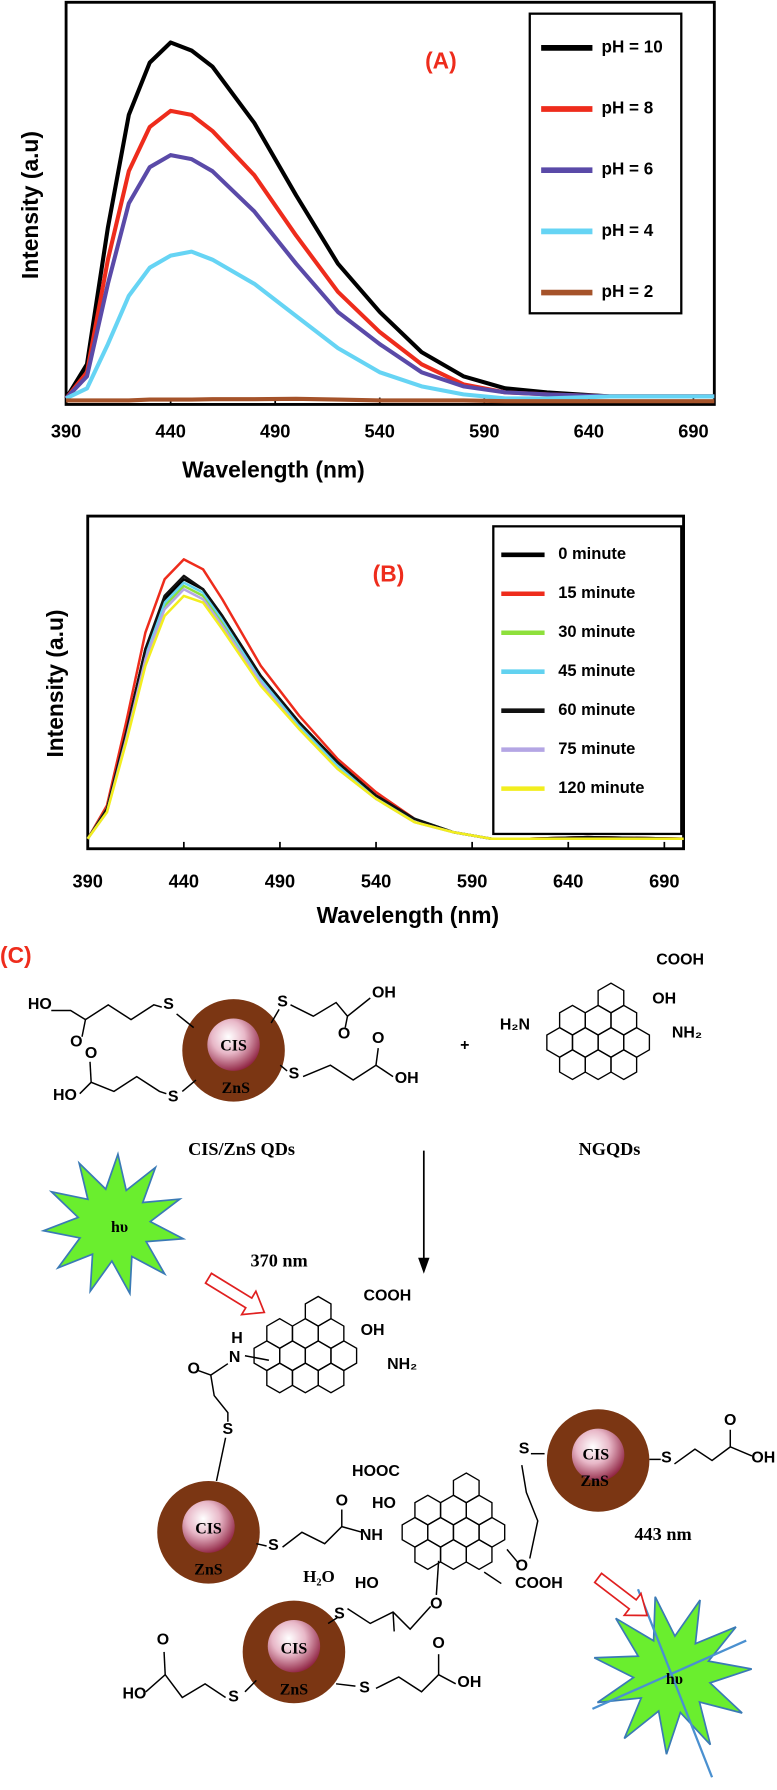 The height and width of the screenshot is (1790, 777). What do you see at coordinates (16, 955) in the screenshot?
I see `scheme-label: (C)` at bounding box center [16, 955].